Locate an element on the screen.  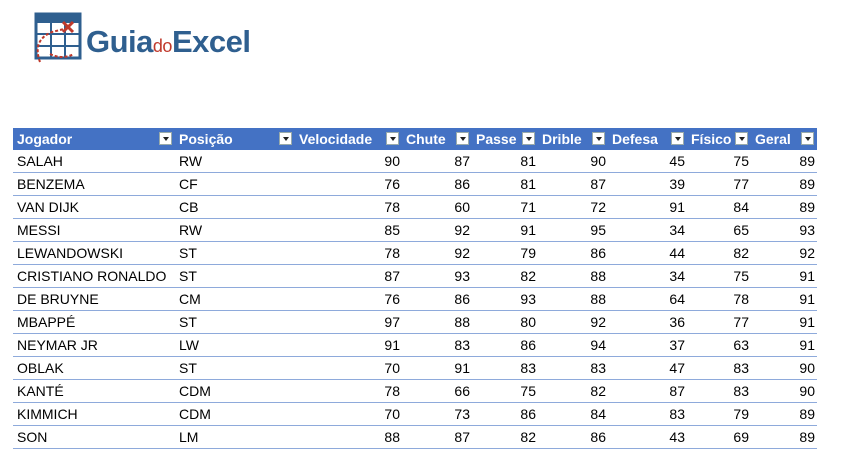
table-cell: 95 is located at coordinates (573, 230).